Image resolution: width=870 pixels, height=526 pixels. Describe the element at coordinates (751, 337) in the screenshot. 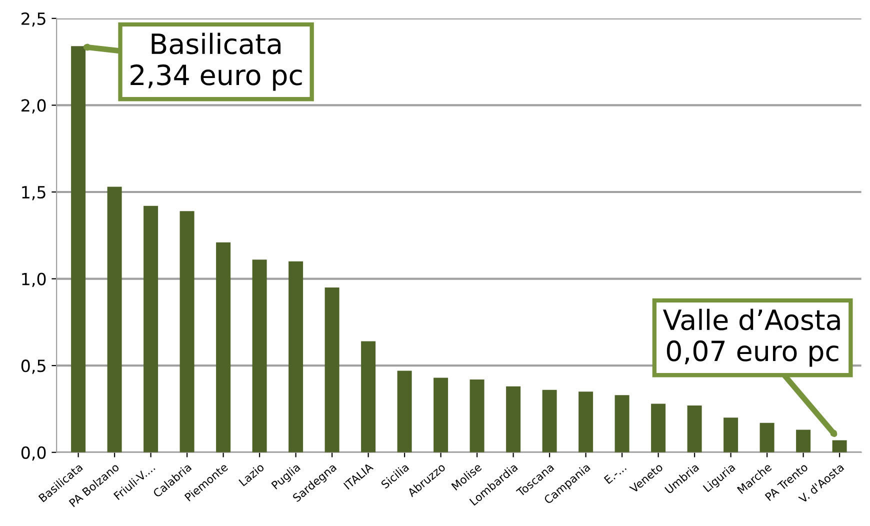

I see `annotation: Valle d’Aosta 0,07 euro pc` at that location.